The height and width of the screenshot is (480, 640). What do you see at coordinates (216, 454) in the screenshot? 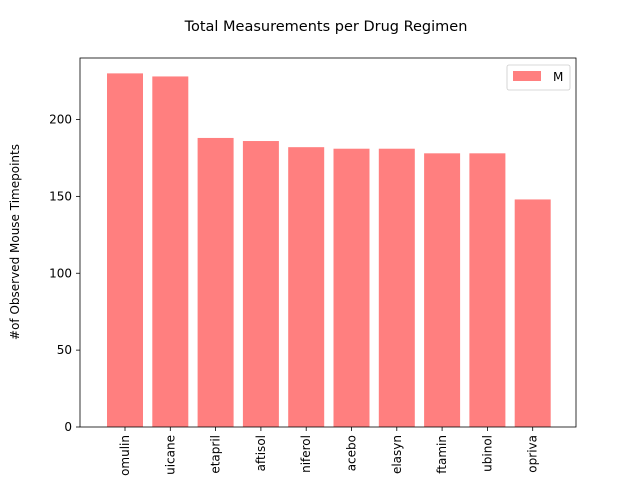
I see `x-tick-label: etapril` at bounding box center [216, 454].